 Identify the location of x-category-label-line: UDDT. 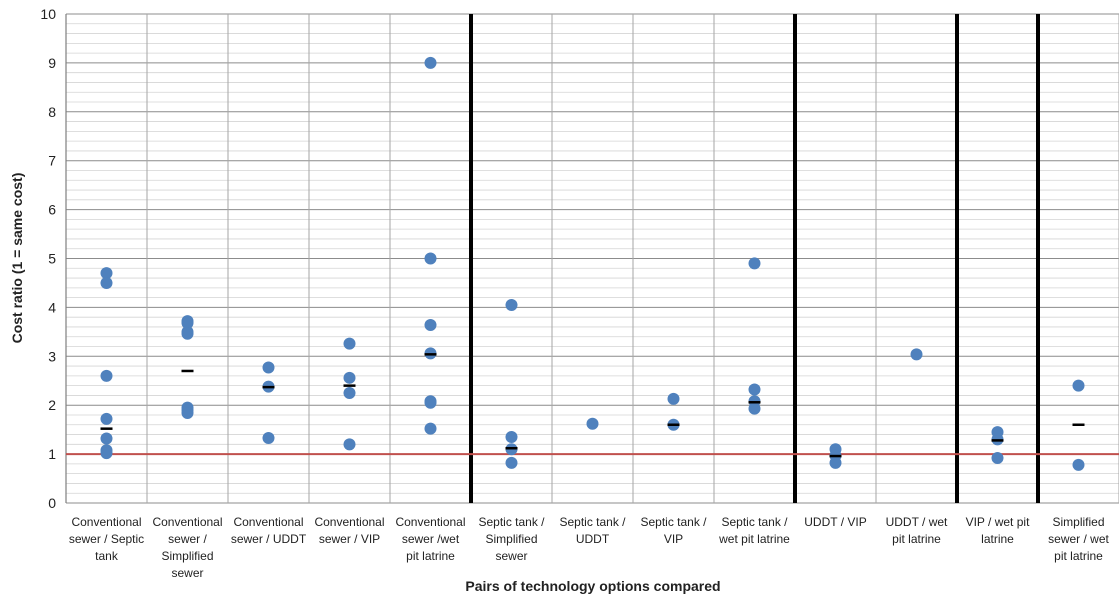
(593, 539).